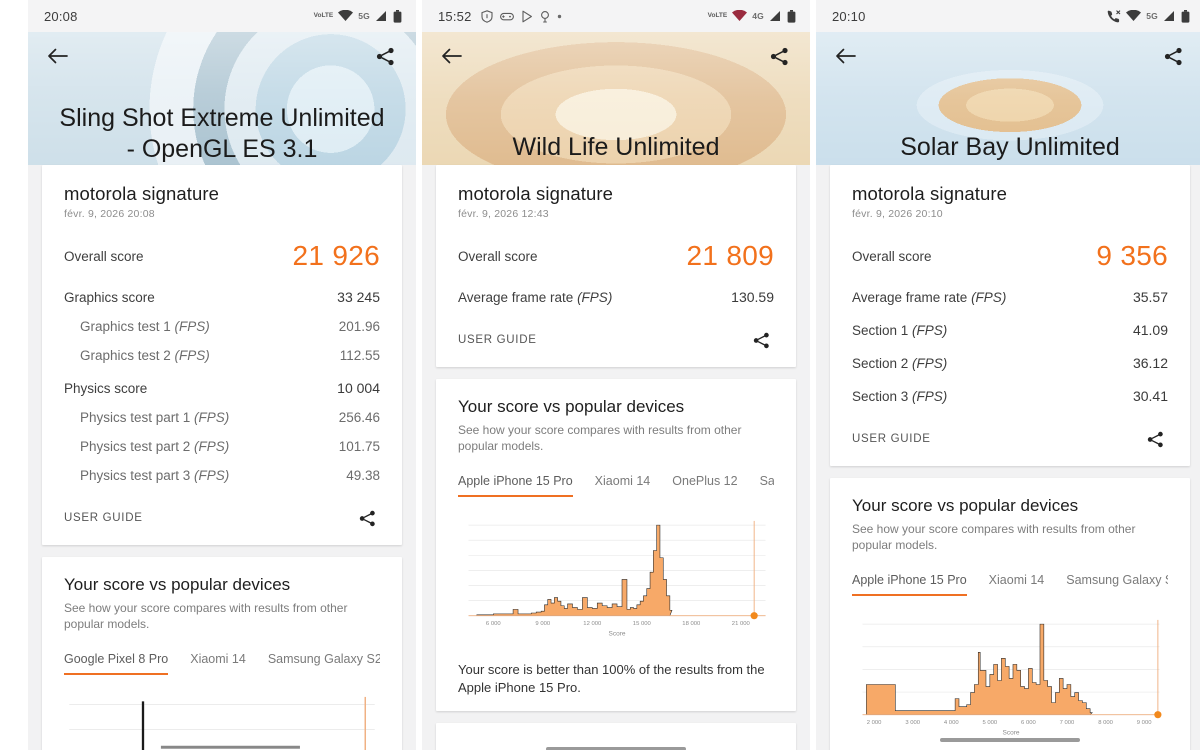  I want to click on overall-score-value: 21 926, so click(336, 255).